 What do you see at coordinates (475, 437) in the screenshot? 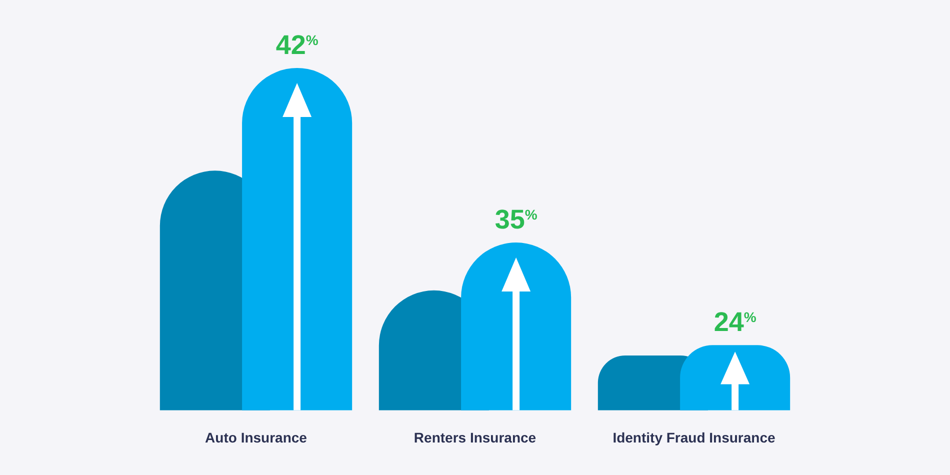
I see `x-tick-label: Renters Insurance` at bounding box center [475, 437].